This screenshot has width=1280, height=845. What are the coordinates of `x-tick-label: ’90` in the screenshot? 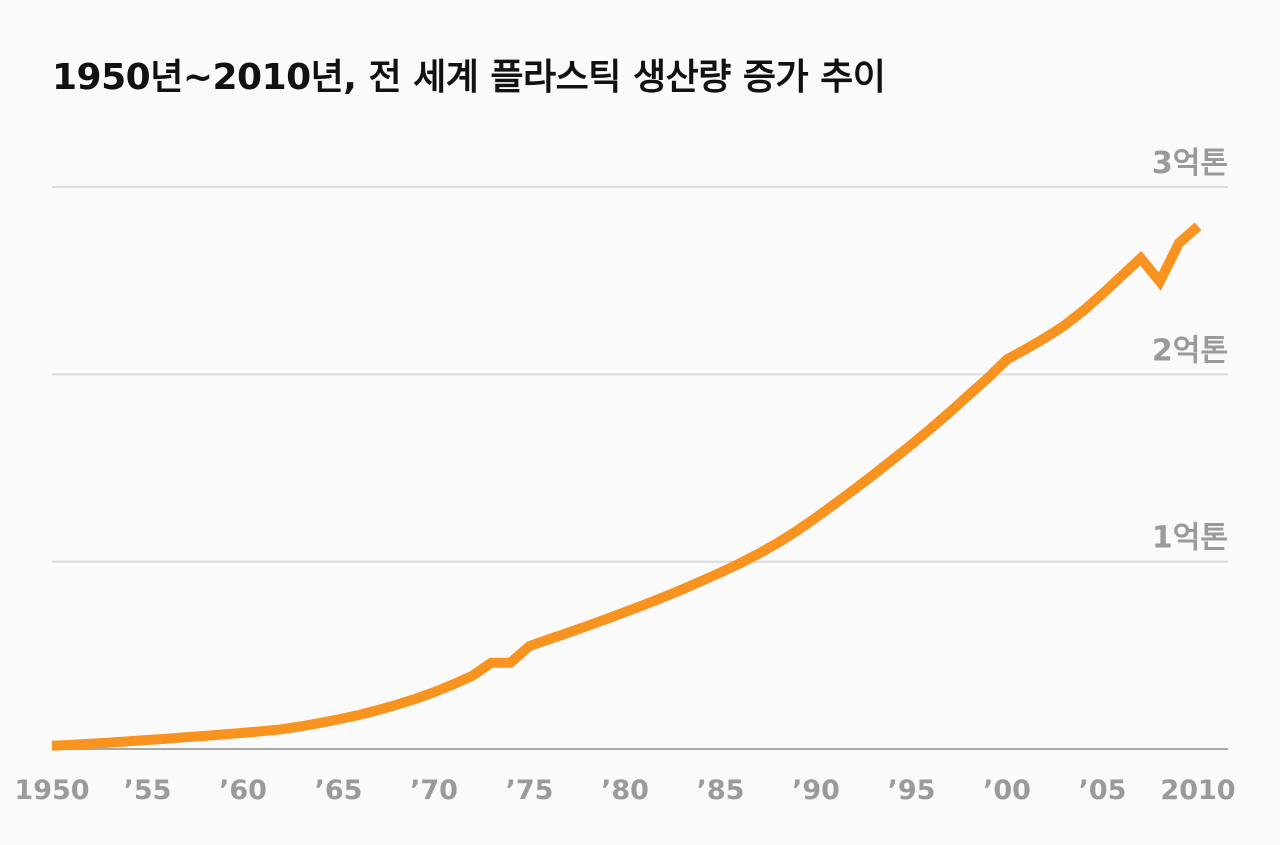 It's located at (816, 790).